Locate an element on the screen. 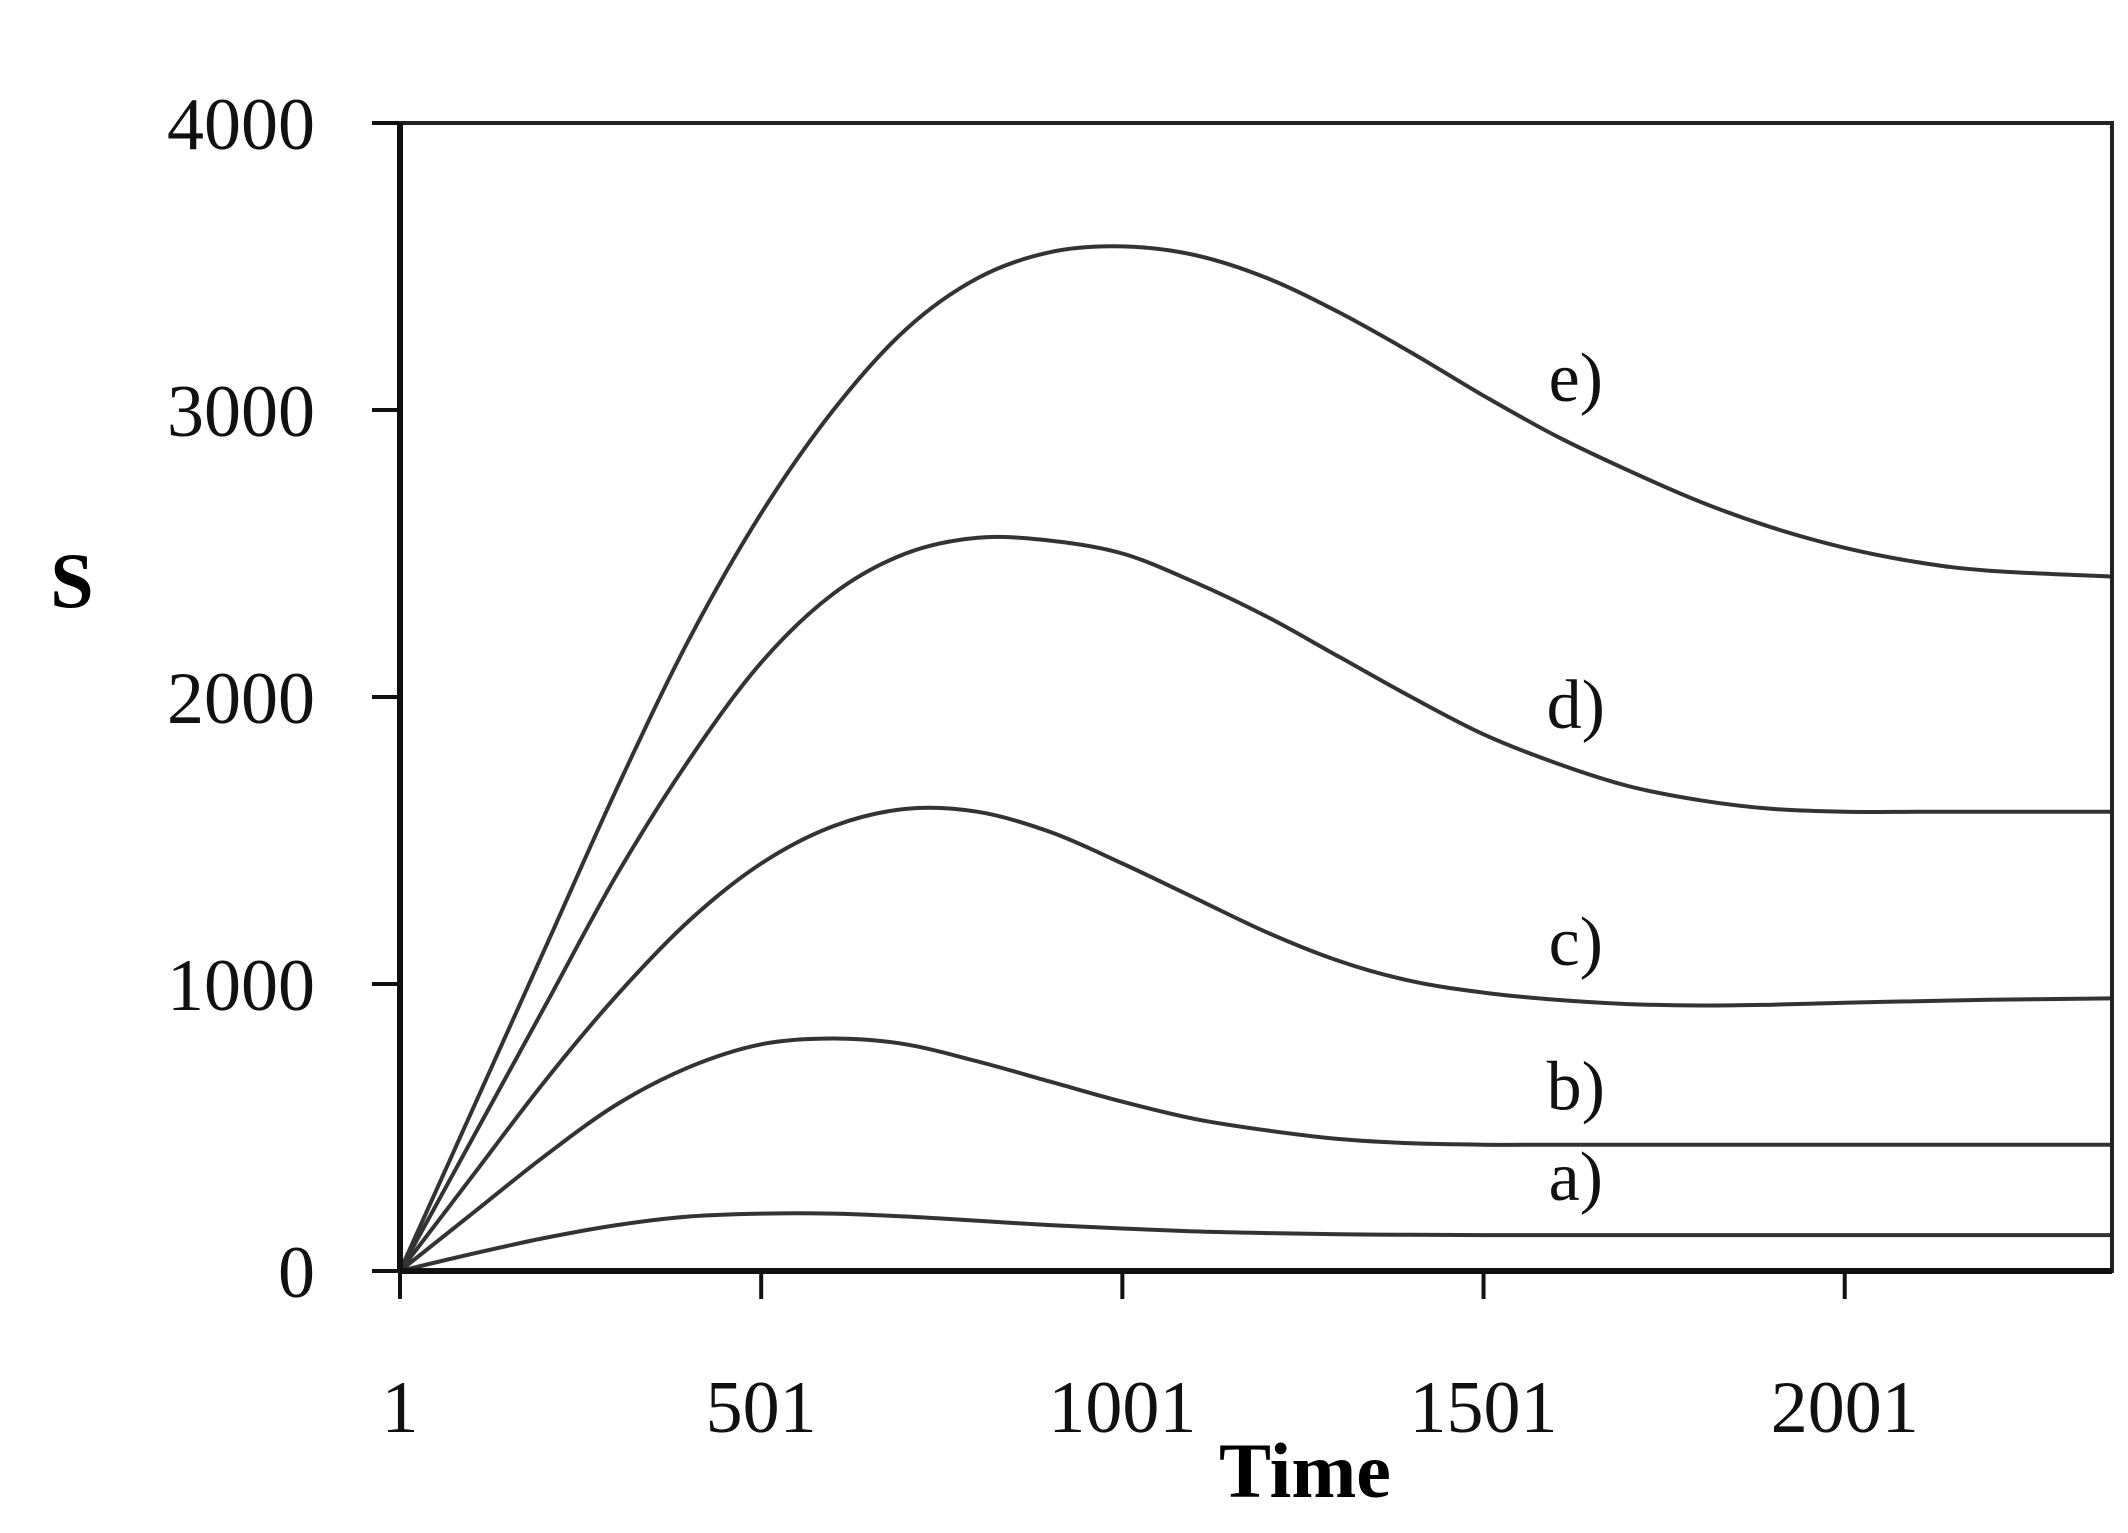 This screenshot has height=1533, width=2128. y-tick-label: 1000 is located at coordinates (241, 986).